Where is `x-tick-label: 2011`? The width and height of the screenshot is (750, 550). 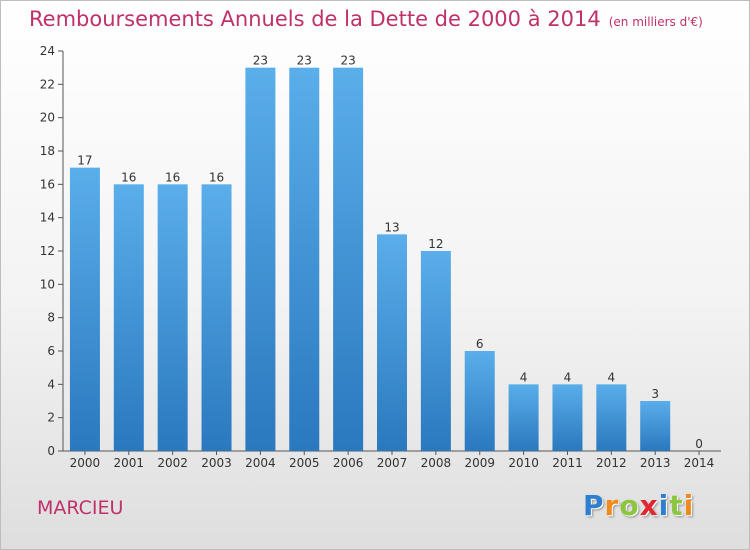 x-tick-label: 2011 is located at coordinates (567, 463).